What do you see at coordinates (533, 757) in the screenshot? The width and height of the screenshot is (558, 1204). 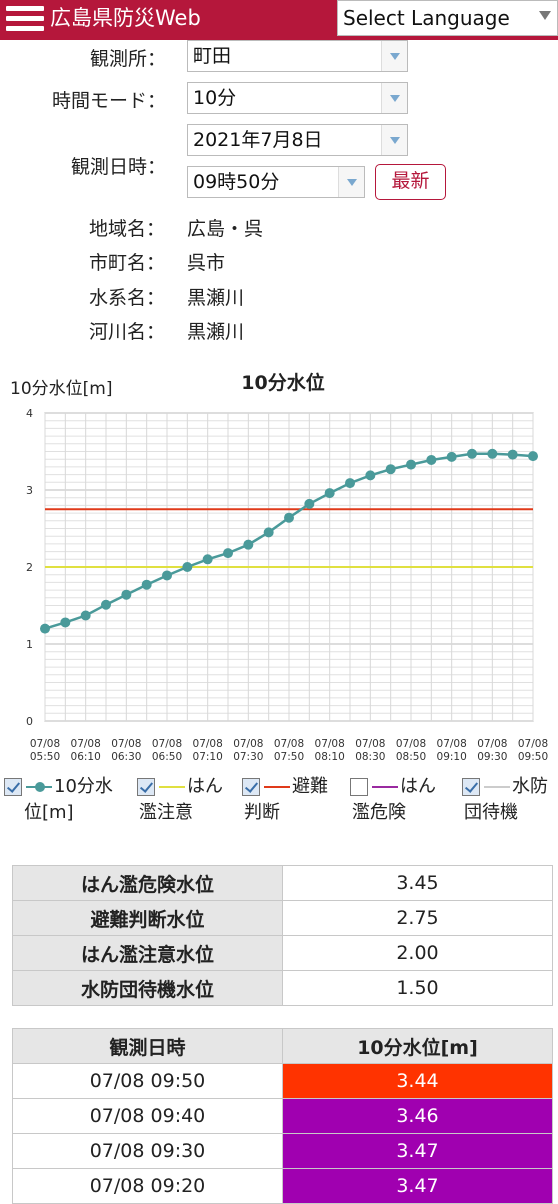 I see `x-tick-label: 09:50` at bounding box center [533, 757].